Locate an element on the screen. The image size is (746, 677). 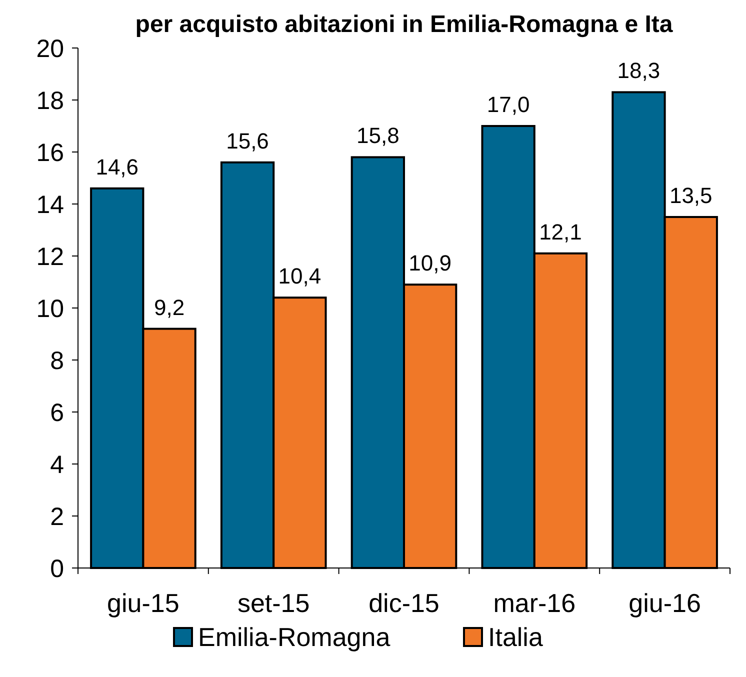
y-tick-label: 8 is located at coordinates (57, 360).